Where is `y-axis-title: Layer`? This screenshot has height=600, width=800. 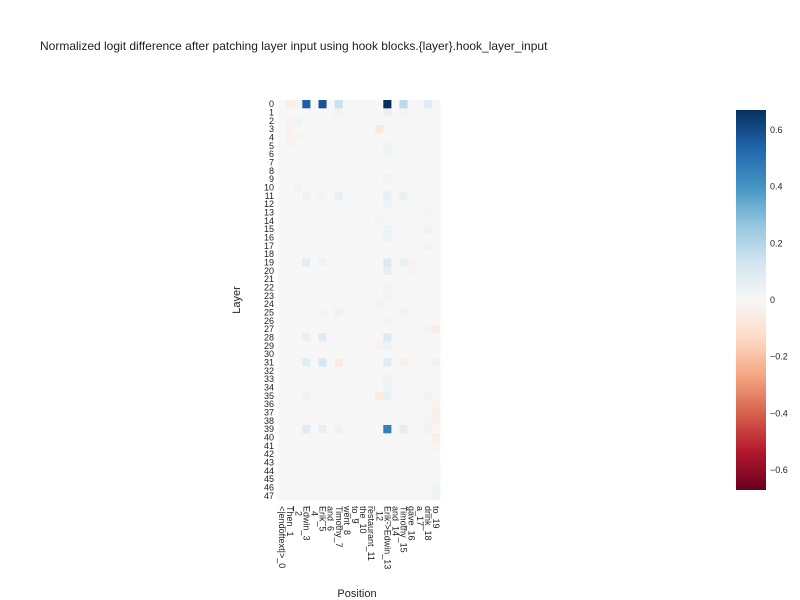
y-axis-title: Layer is located at coordinates (237, 300).